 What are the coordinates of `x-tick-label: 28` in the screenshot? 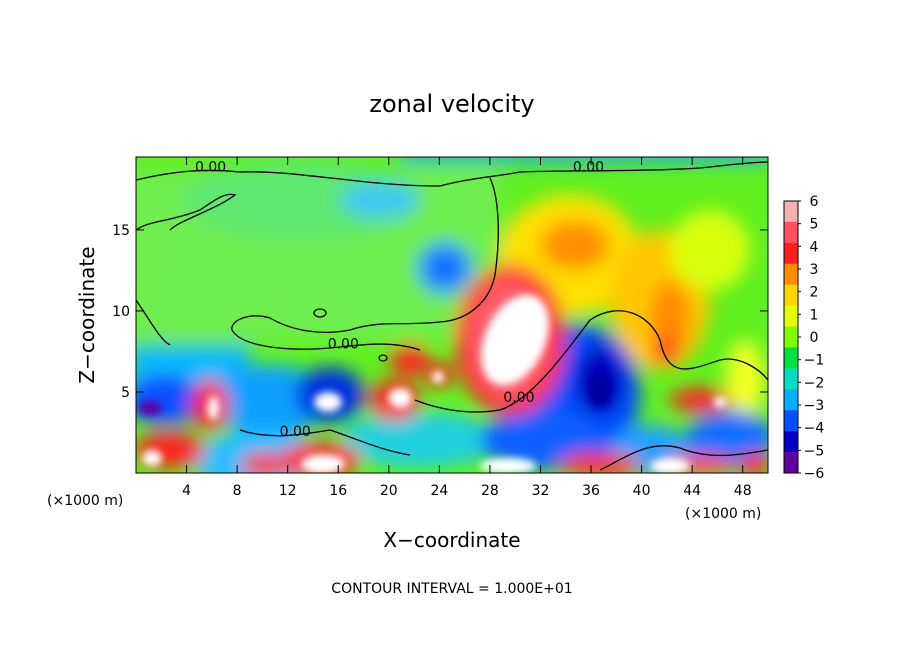 It's located at (490, 491).